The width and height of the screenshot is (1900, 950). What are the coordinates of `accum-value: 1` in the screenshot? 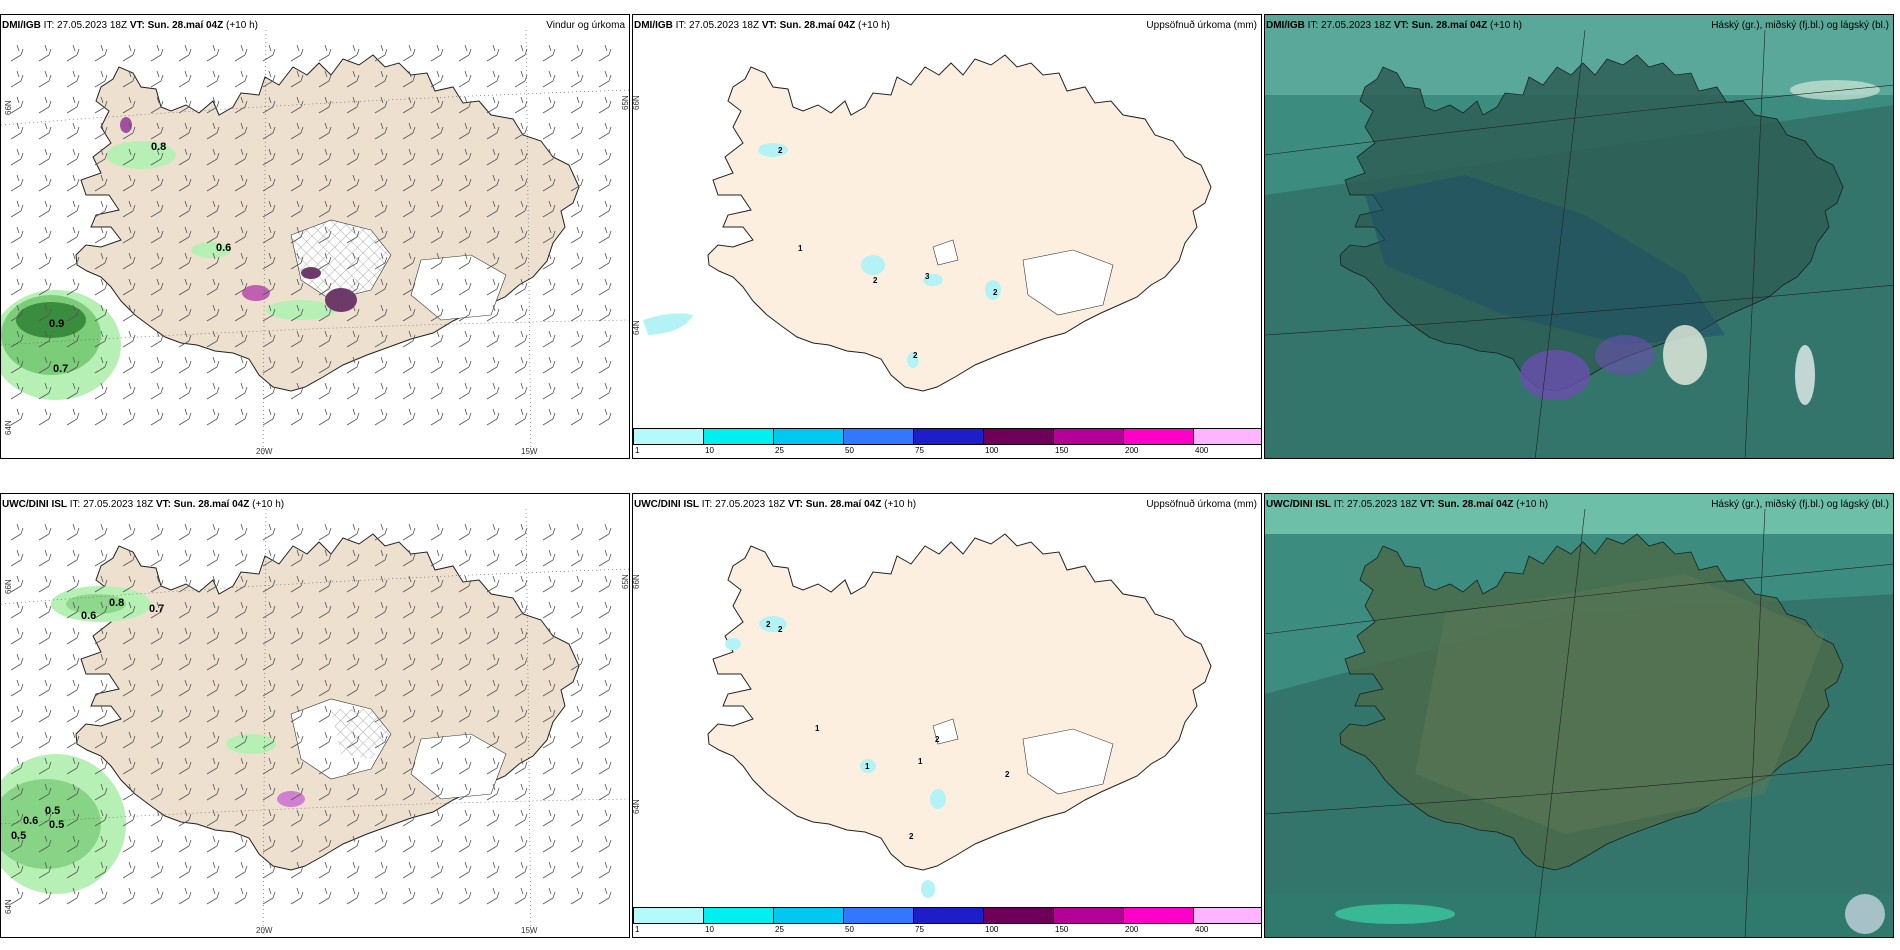 It's located at (920, 761).